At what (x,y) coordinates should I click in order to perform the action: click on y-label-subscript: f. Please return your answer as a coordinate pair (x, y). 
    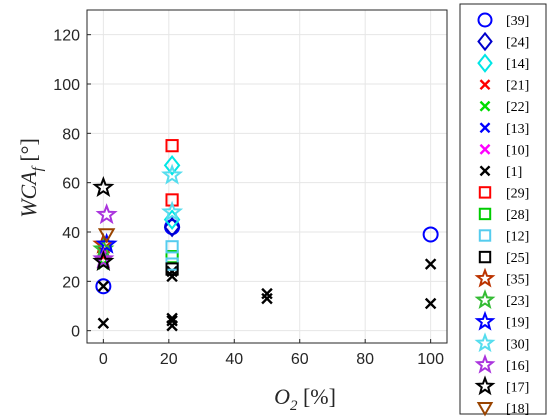
    Looking at the image, I should click on (38, 168).